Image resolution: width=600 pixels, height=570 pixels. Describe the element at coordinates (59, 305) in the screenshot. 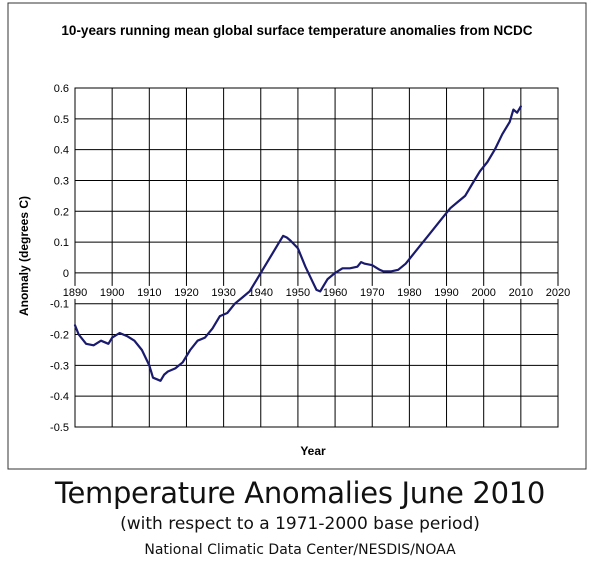

I see `y-tick-label: -0.1` at that location.